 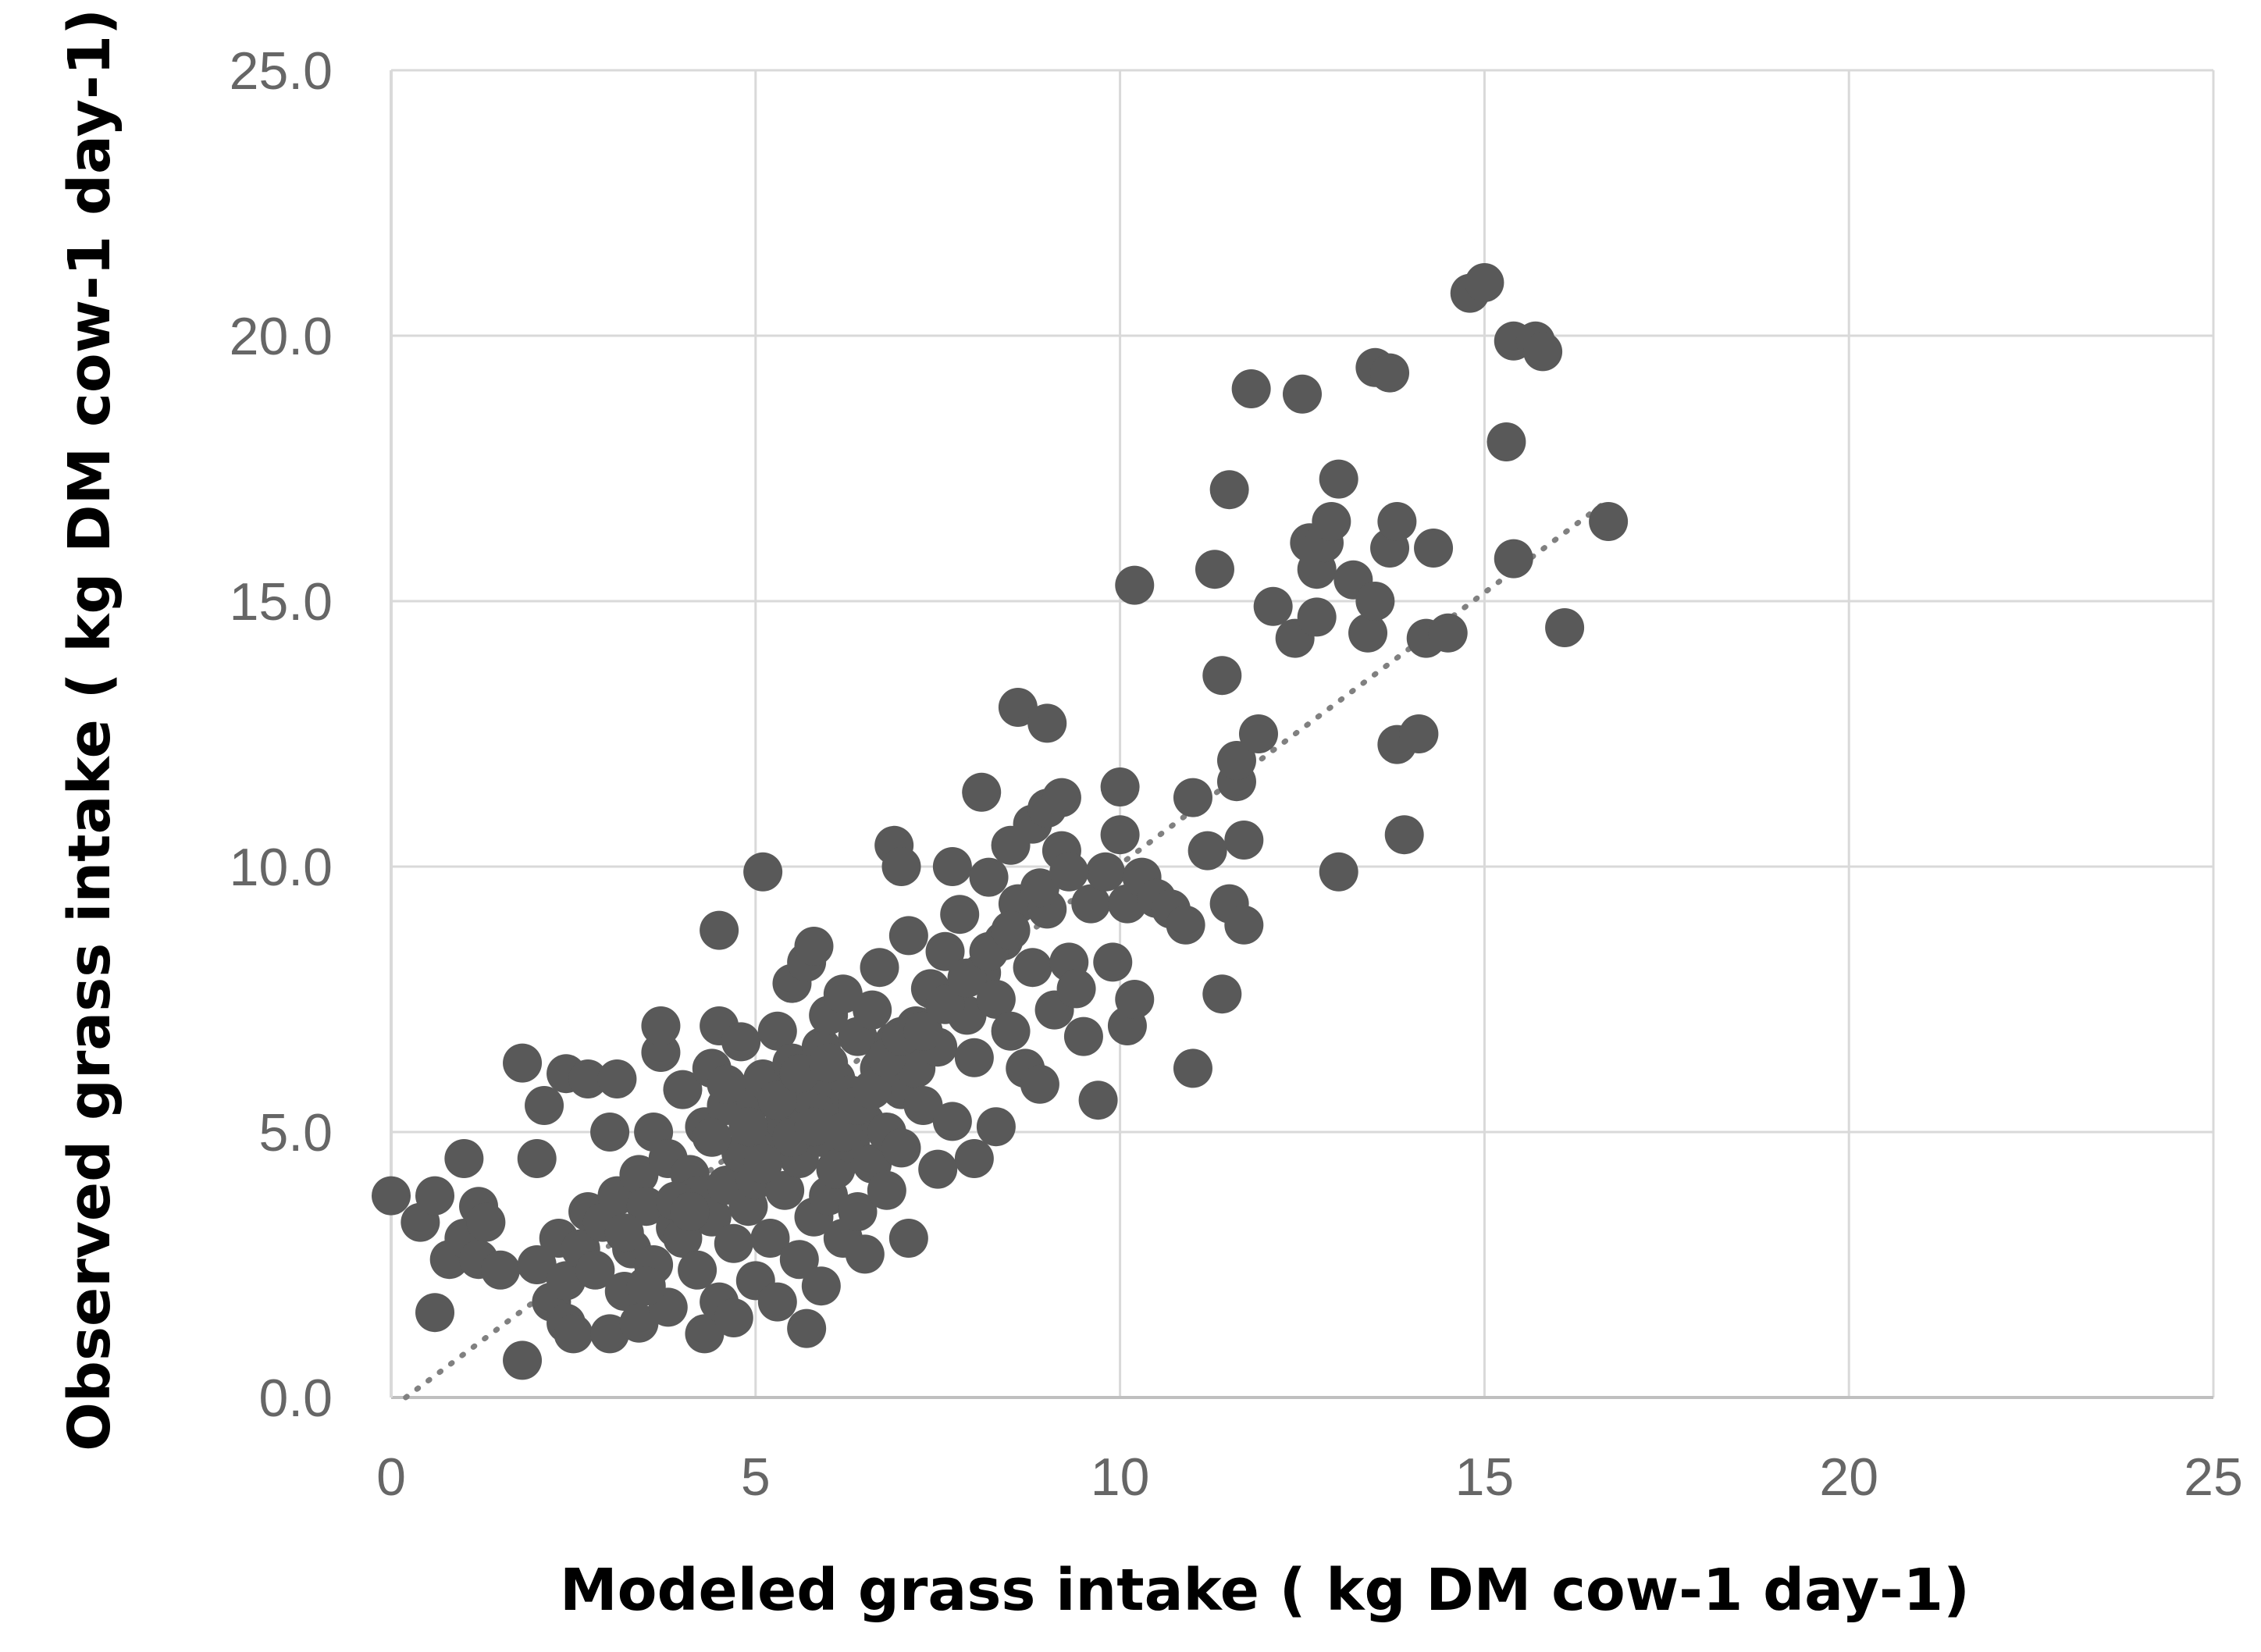 I want to click on y-tick-label: 20.0, so click(x=281, y=336).